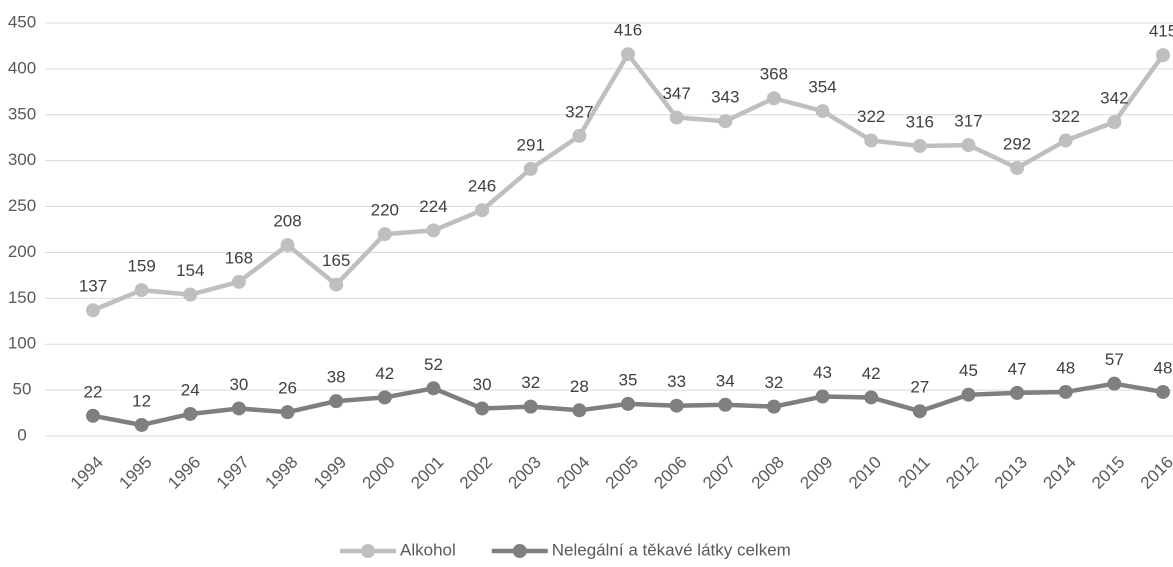 This screenshot has height=567, width=1173. What do you see at coordinates (22, 343) in the screenshot?
I see `y-tick-label: 100` at bounding box center [22, 343].